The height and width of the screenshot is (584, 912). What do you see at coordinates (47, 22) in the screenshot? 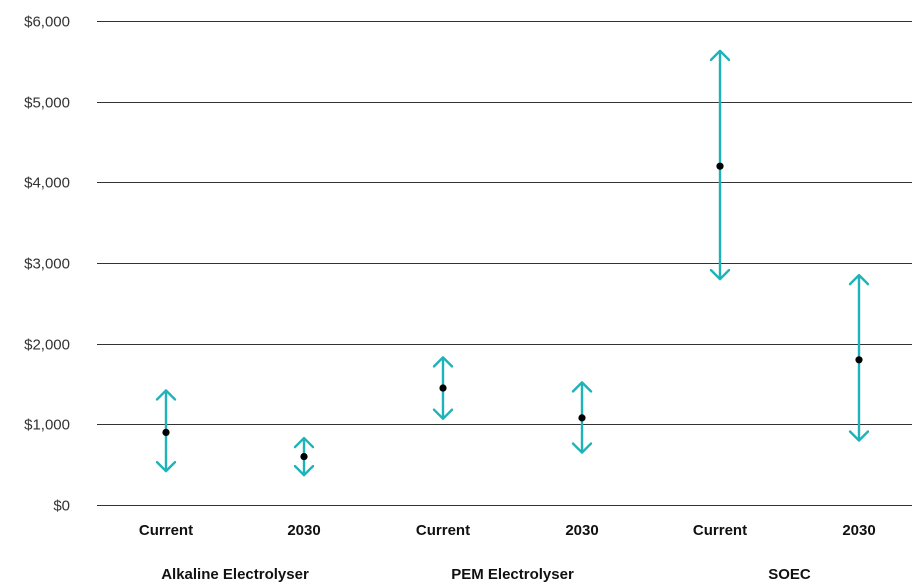
I see `y-tick-label: $6,000` at bounding box center [47, 22].